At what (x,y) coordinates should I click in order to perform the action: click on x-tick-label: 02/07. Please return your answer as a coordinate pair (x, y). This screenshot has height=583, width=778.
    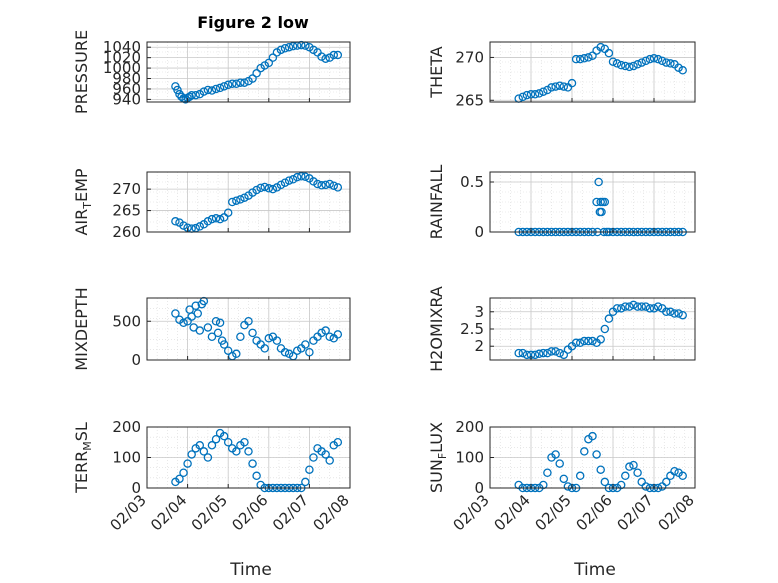
    Looking at the image, I should click on (290, 512).